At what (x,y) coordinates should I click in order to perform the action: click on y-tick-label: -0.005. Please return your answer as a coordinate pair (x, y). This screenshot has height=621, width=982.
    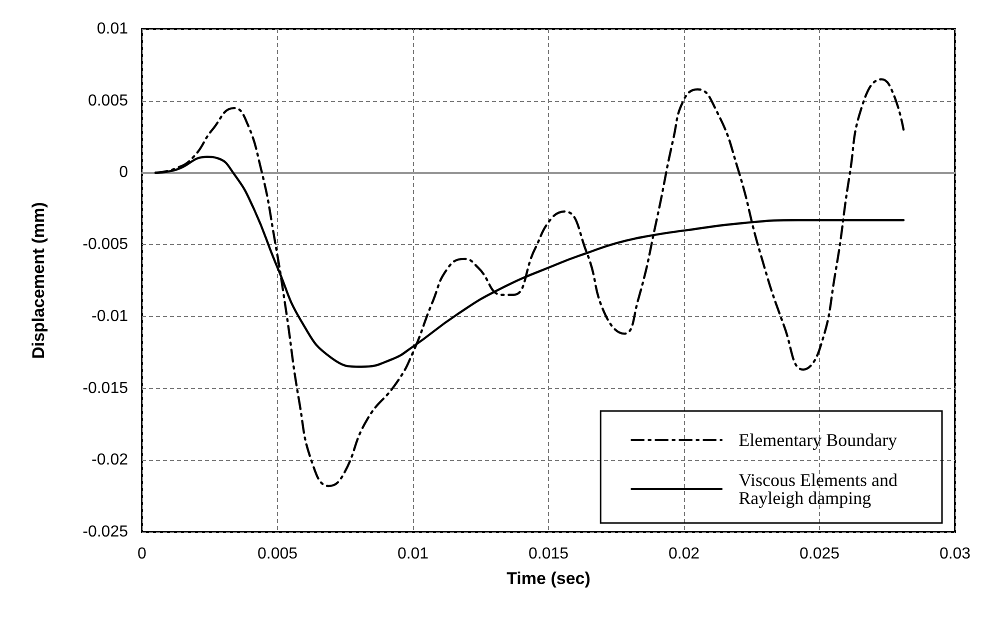
    Looking at the image, I should click on (105, 245).